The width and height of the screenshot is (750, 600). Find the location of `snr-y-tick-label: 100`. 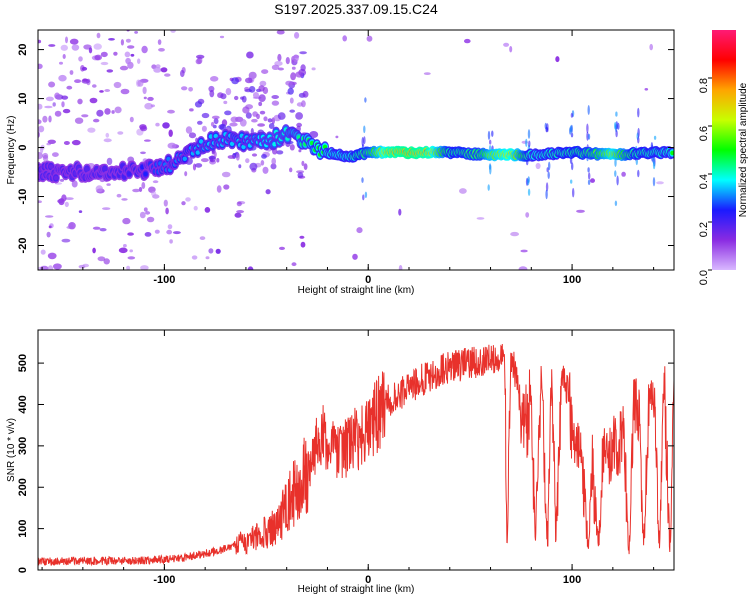

snr-y-tick-label: 100 is located at coordinates (23, 528).